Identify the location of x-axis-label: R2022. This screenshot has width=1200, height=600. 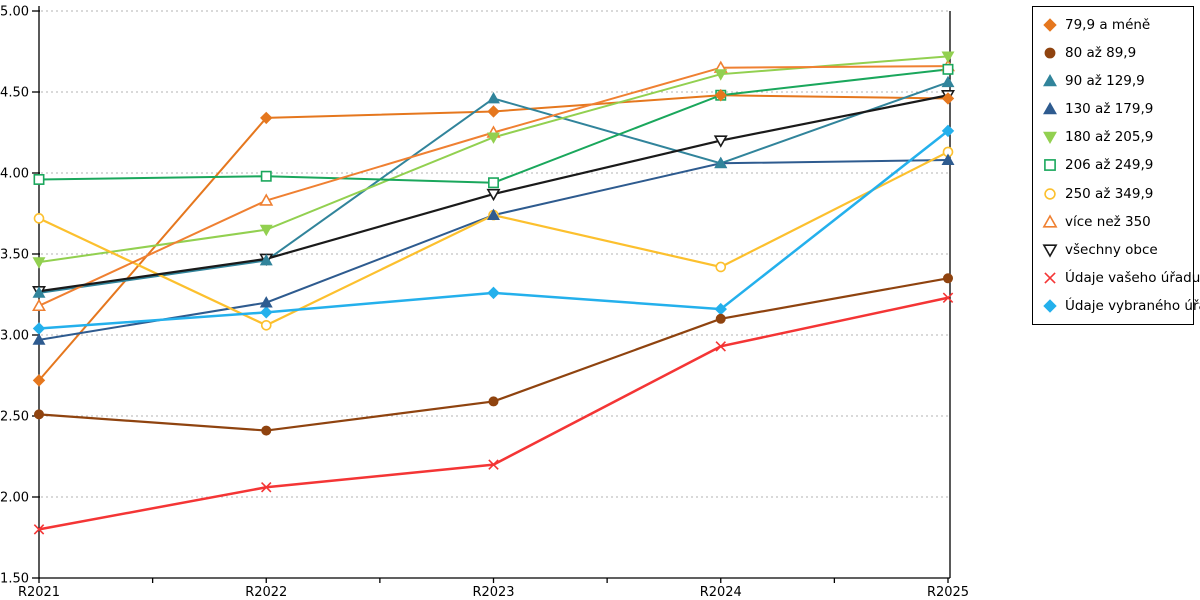
(266, 592).